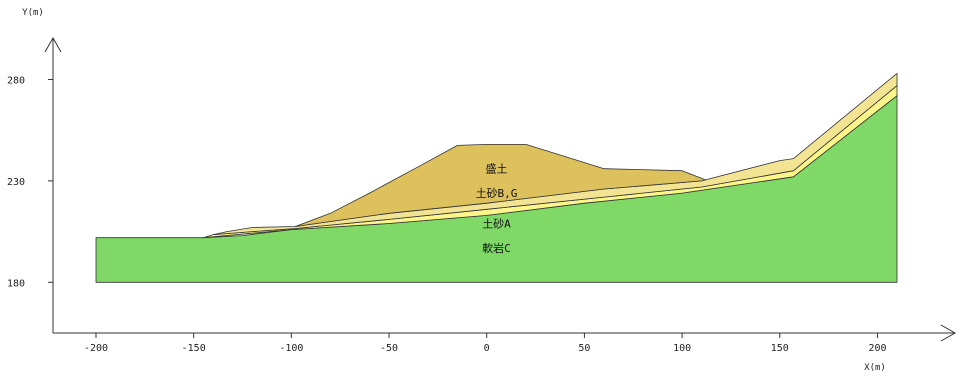 This screenshot has height=376, width=963. Describe the element at coordinates (194, 348) in the screenshot. I see `x-tick-label: -150` at that location.